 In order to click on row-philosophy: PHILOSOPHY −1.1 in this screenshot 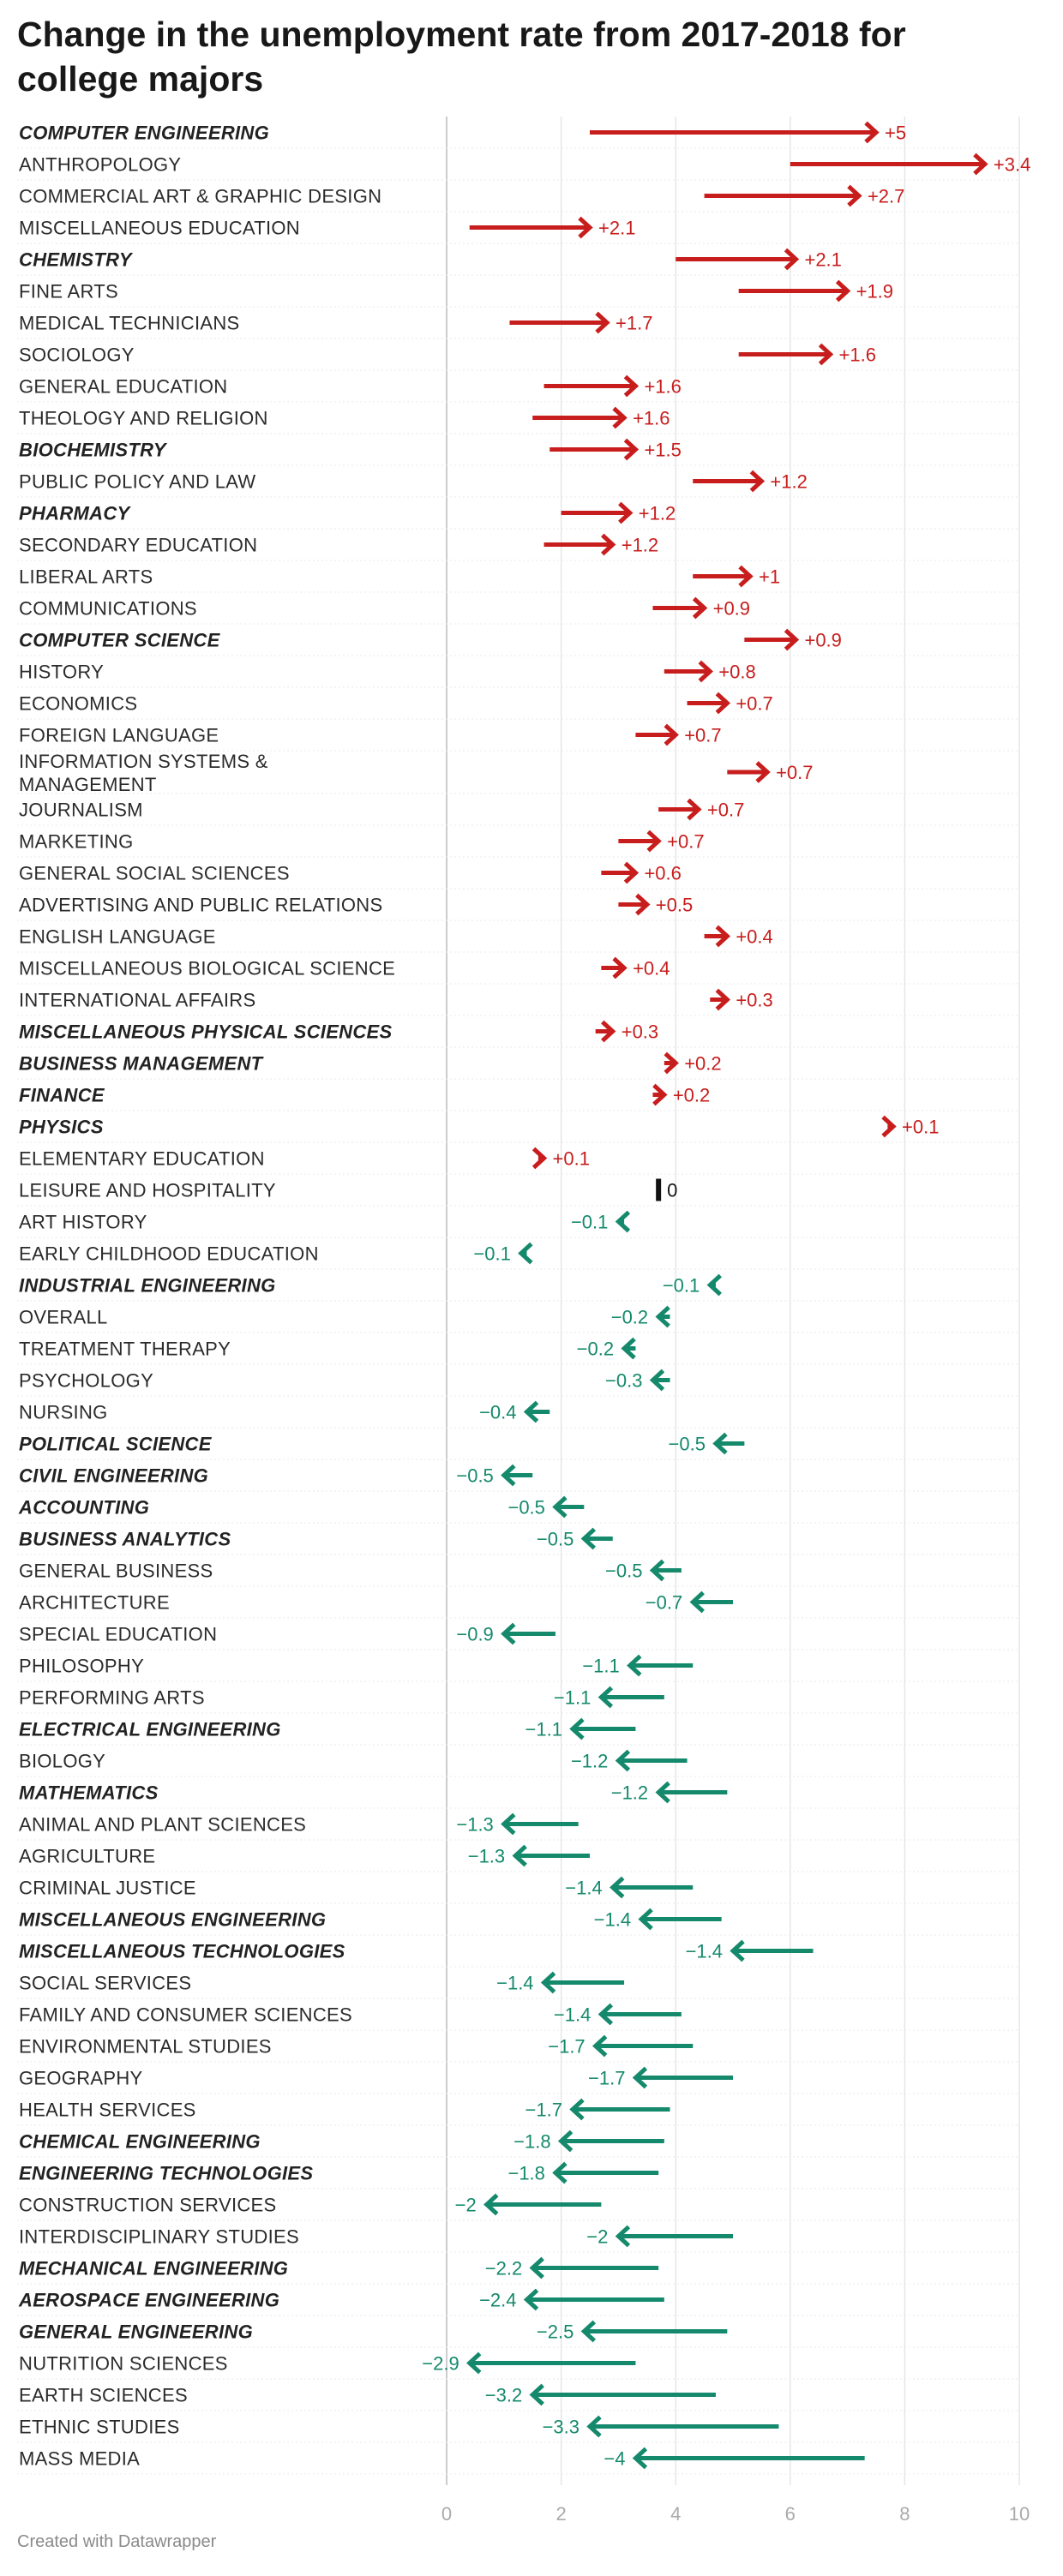, I will do `click(357, 1665)`.